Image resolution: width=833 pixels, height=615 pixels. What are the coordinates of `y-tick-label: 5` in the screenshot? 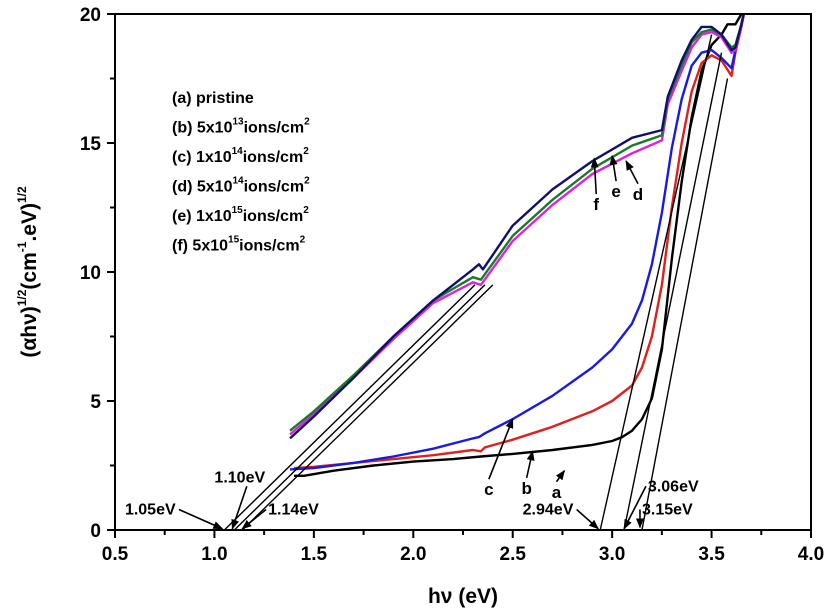 It's located at (95, 402).